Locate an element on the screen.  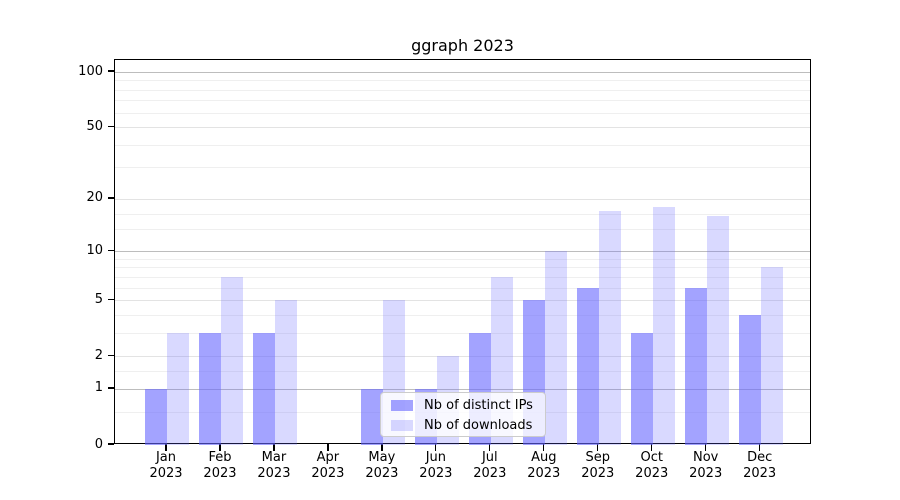
legend-label-distinct-ips: Nb of distinct IPs is located at coordinates (478, 405).